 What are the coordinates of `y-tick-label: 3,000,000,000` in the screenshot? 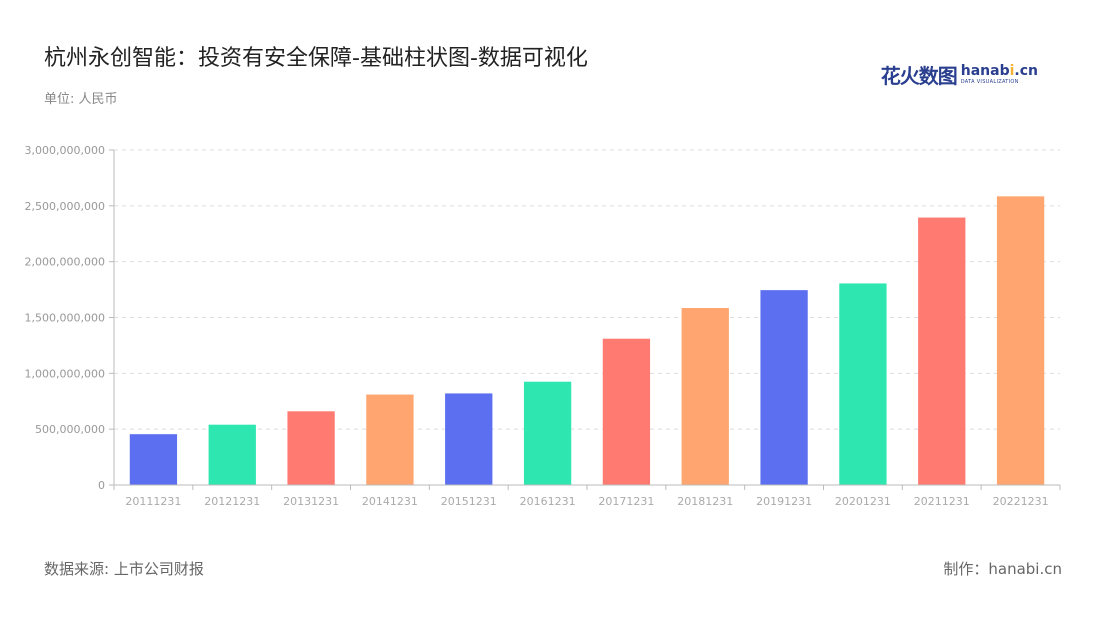 It's located at (65, 150).